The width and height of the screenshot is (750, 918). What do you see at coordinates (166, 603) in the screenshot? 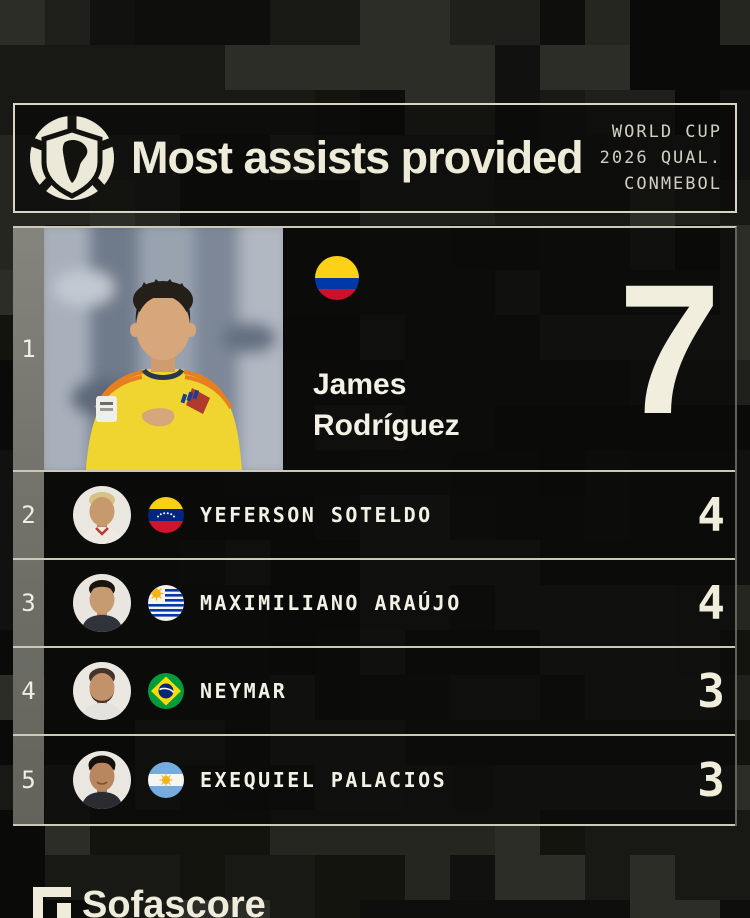
I see `uruguay-flag-icon` at bounding box center [166, 603].